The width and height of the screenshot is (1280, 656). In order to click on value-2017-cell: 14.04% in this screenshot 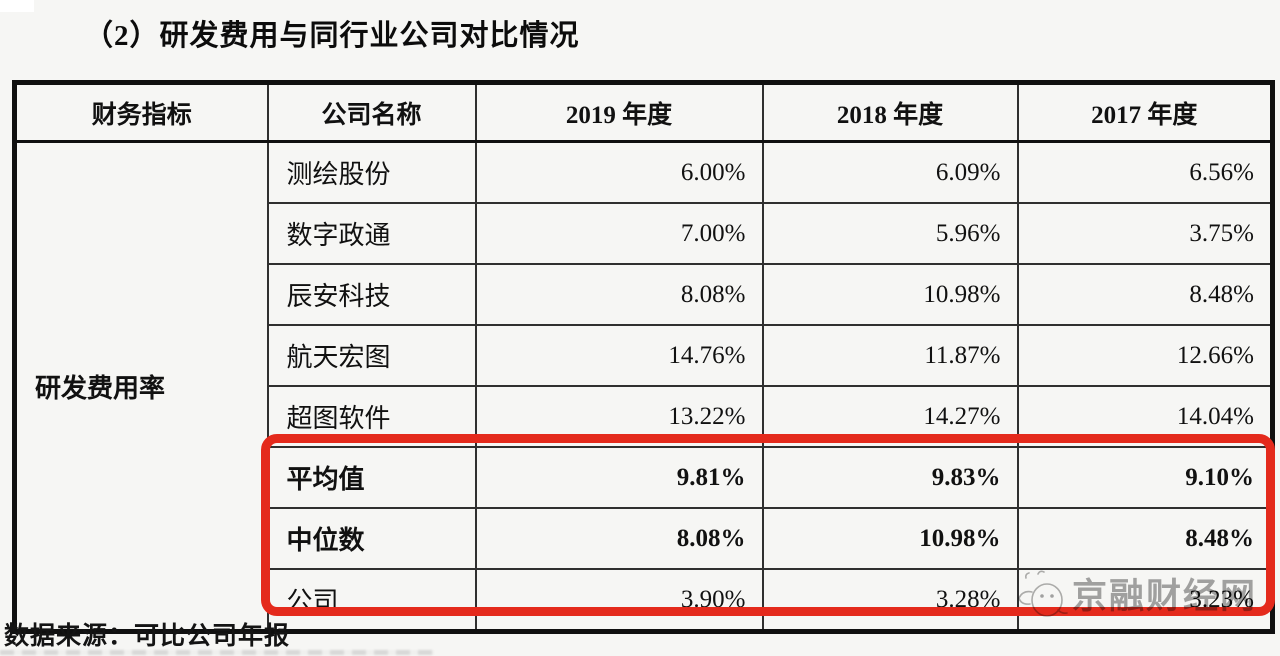, I will do `click(1145, 416)`.